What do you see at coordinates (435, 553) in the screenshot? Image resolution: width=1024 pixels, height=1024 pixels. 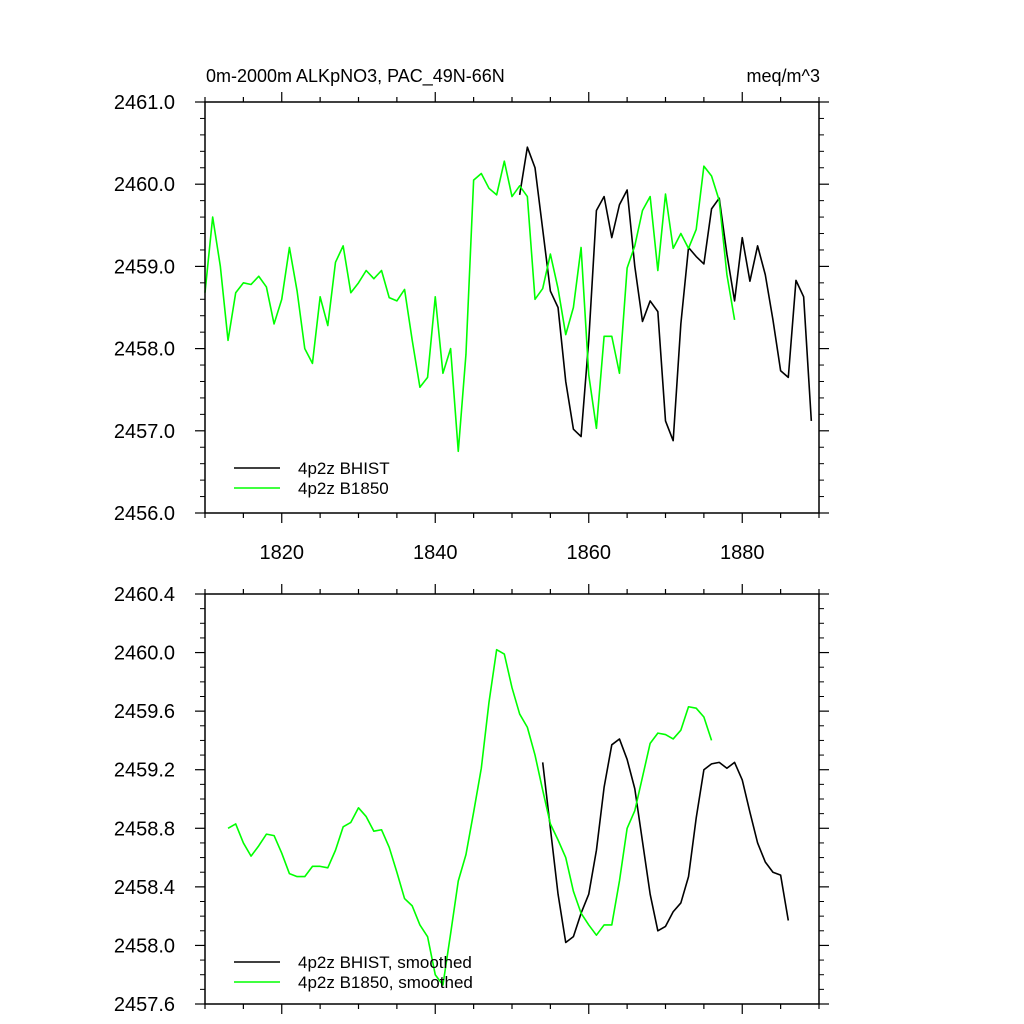 I see `x-tick-label: 1840` at bounding box center [435, 553].